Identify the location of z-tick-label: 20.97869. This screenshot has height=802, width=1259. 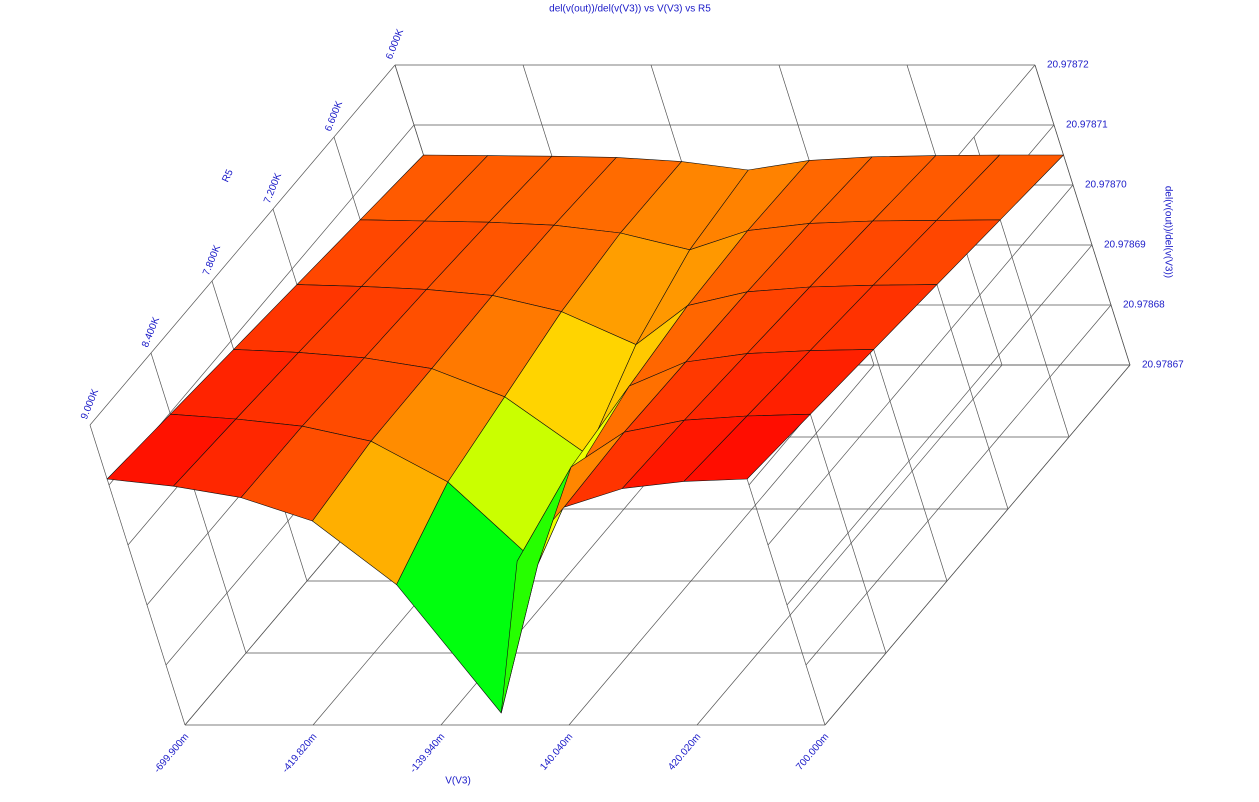
(1125, 245).